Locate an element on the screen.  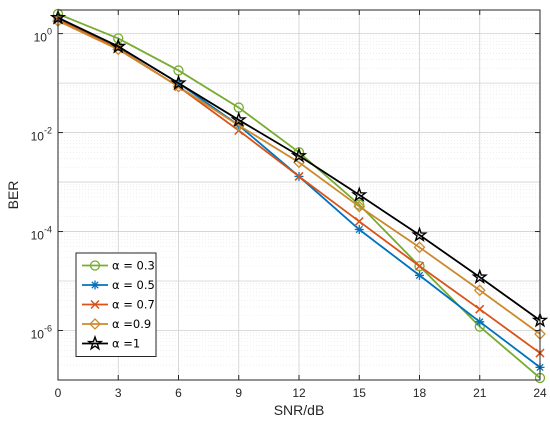
x-tick-label: 24 is located at coordinates (540, 393).